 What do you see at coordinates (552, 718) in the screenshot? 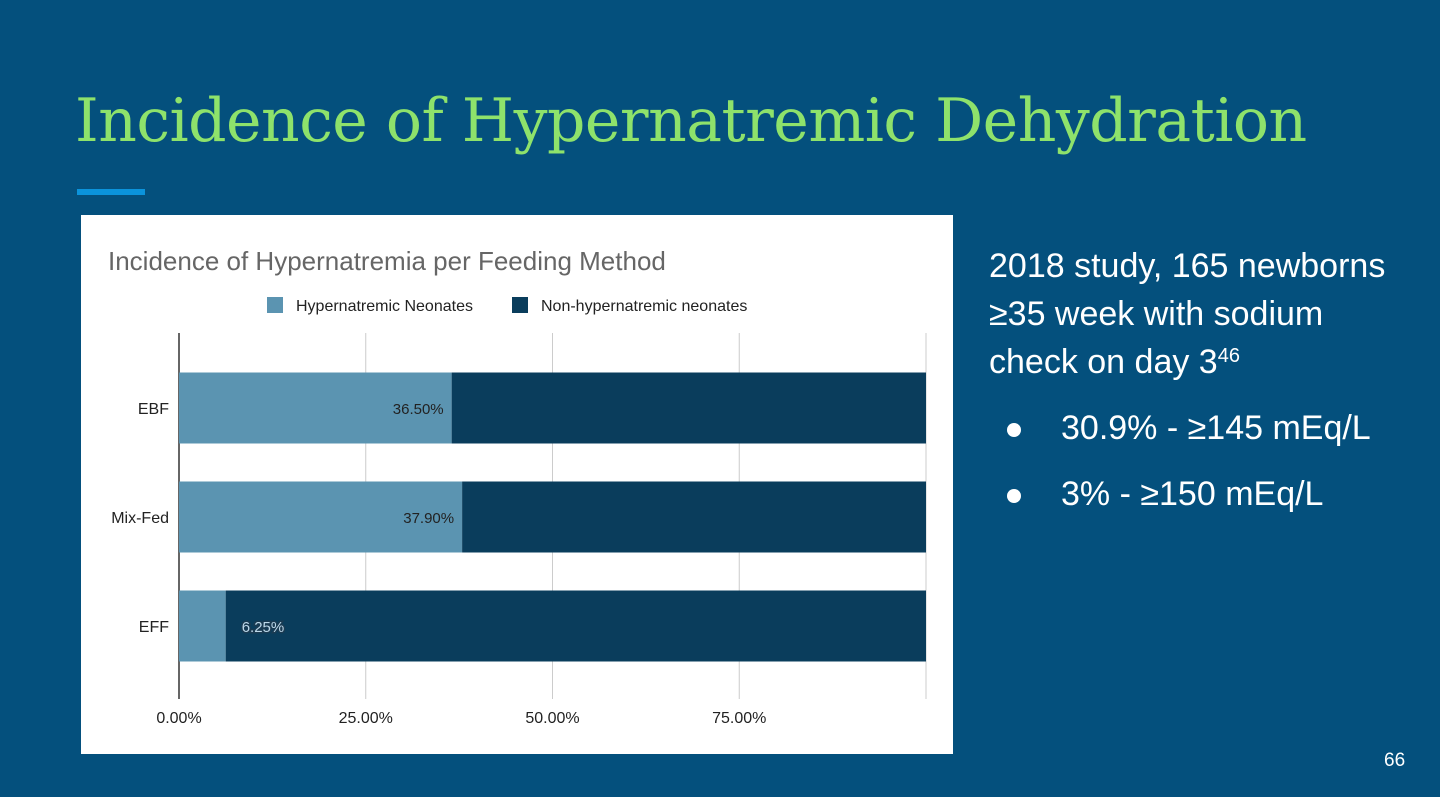
I see `x-tick-label: 50.00%` at bounding box center [552, 718].